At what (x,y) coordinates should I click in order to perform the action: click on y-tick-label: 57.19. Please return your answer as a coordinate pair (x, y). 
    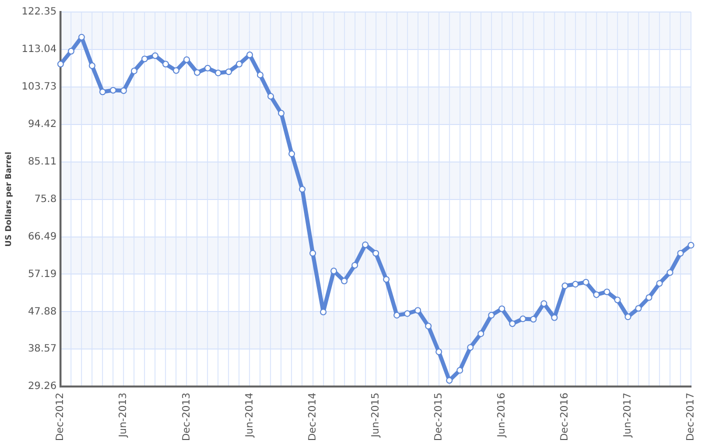
    Looking at the image, I should click on (42, 274).